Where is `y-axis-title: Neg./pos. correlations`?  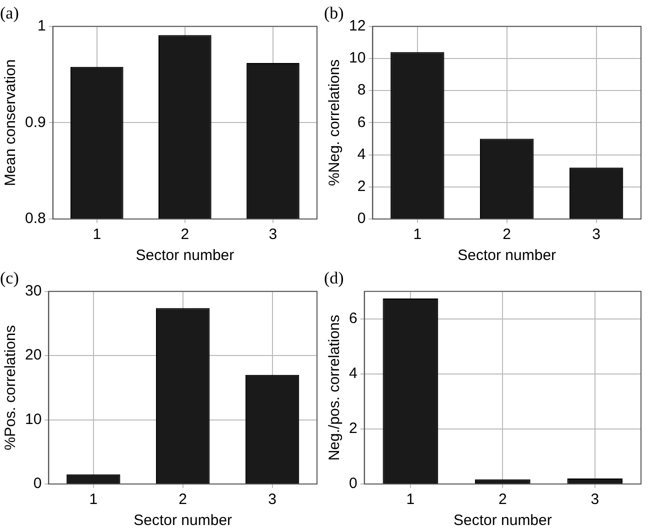 y-axis-title: Neg./pos. correlations is located at coordinates (335, 387).